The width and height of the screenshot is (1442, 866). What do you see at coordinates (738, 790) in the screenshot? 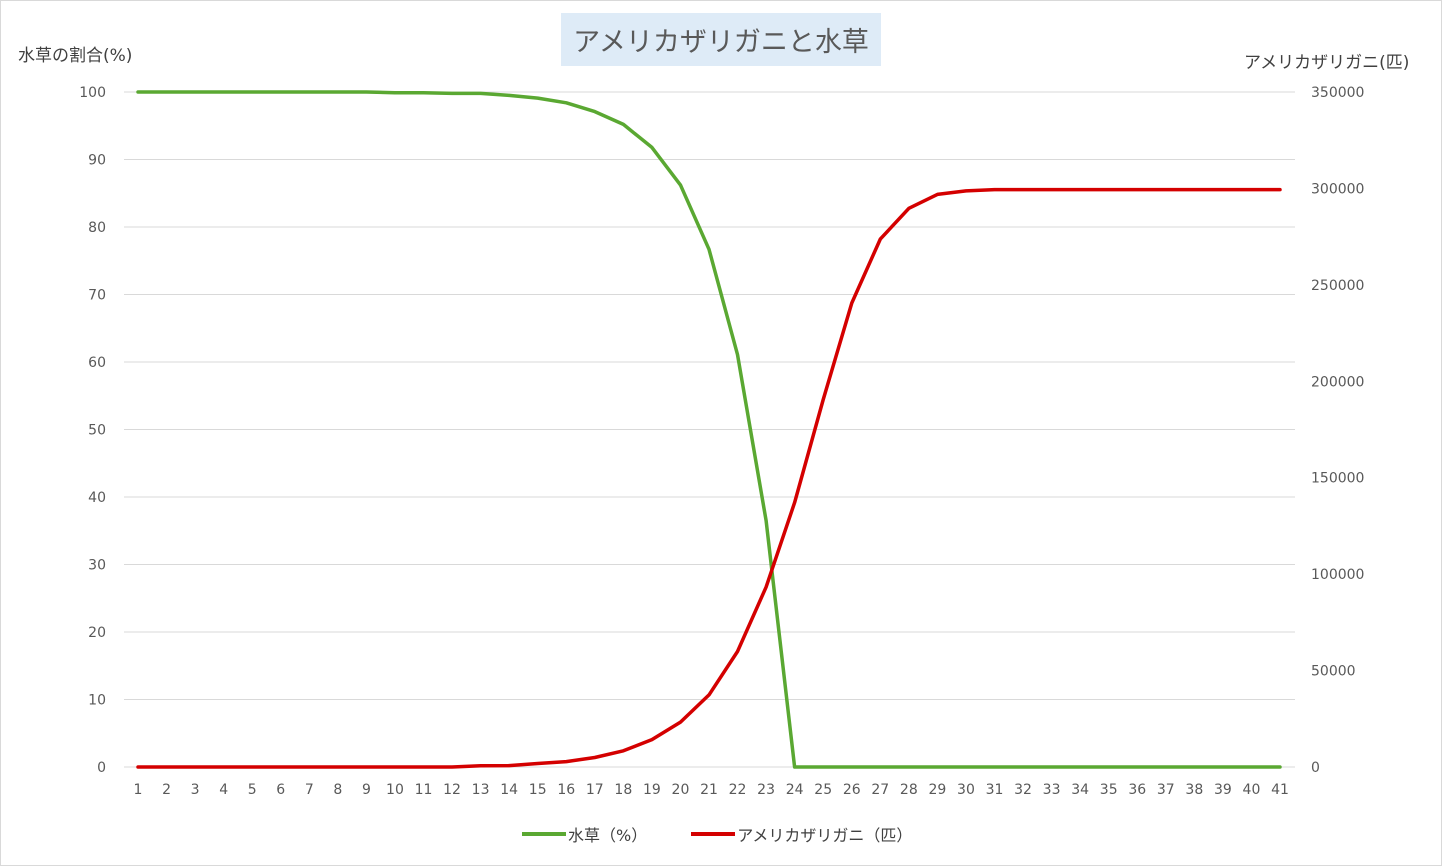
I see `x-tick-label: 22` at bounding box center [738, 790].